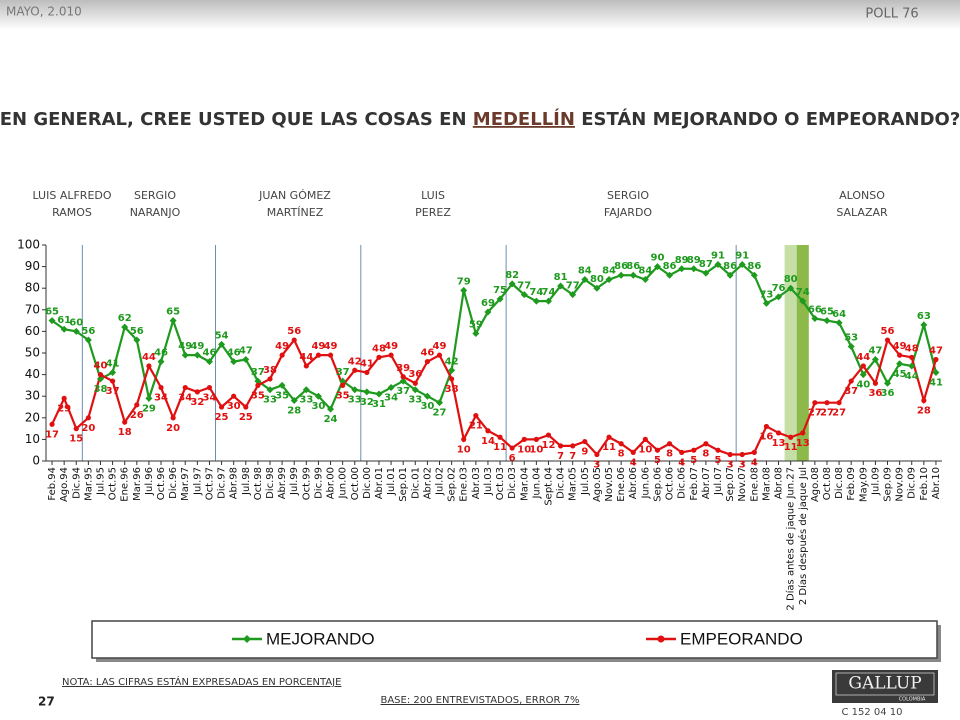 The image size is (960, 720). What do you see at coordinates (827, 483) in the screenshot?
I see `x-tick-label: Oct.08` at bounding box center [827, 483].